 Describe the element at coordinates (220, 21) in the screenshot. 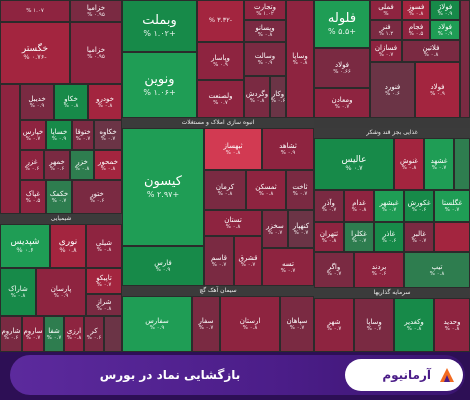

I see `treemap-tile: % ۳.۳۲-` at that location.